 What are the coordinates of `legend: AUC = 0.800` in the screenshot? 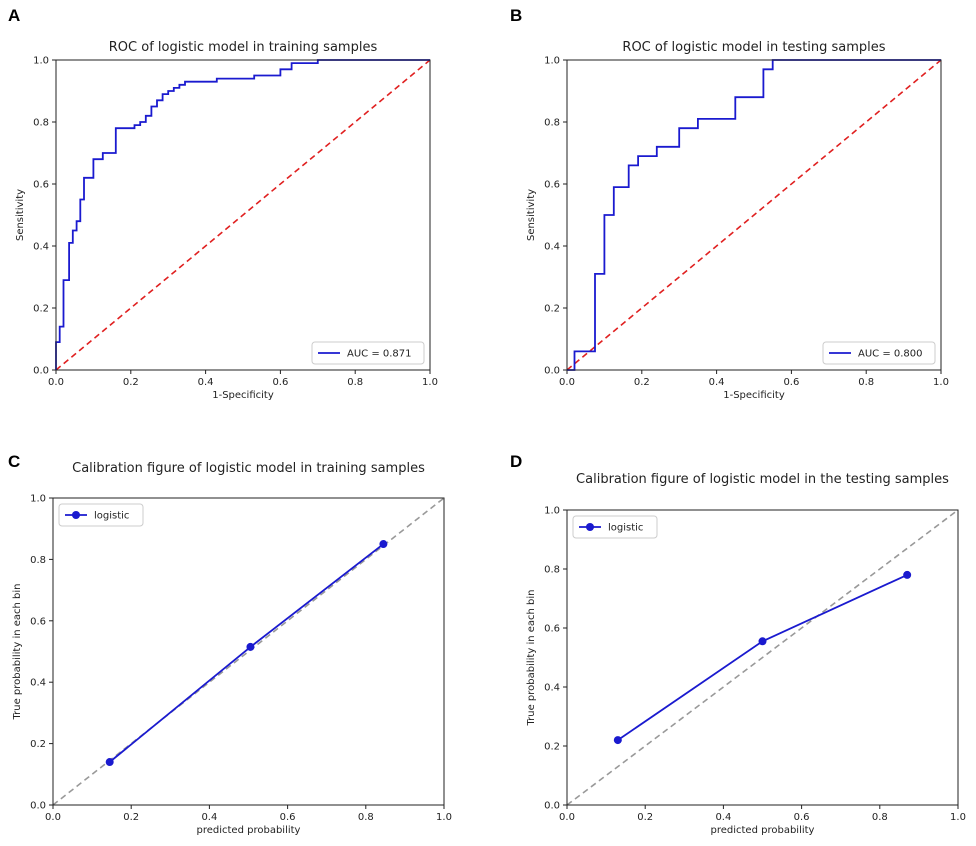 It's located at (879, 353).